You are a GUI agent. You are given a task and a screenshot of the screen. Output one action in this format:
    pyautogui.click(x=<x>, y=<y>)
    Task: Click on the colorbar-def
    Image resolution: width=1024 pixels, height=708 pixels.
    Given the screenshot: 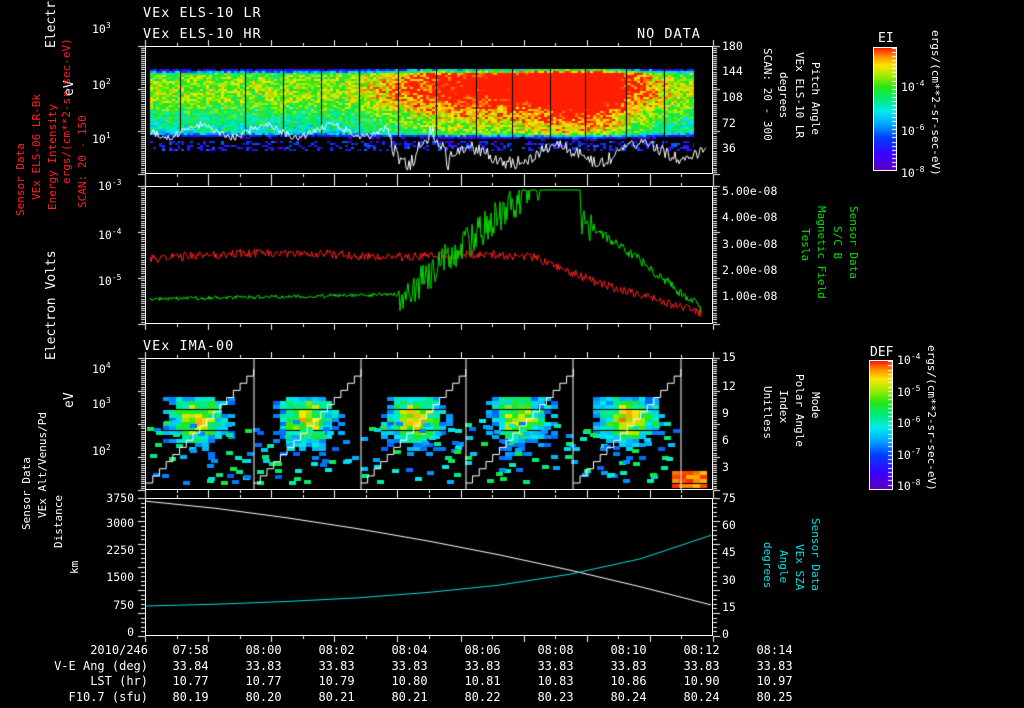 What is the action you would take?
    pyautogui.click(x=881, y=425)
    